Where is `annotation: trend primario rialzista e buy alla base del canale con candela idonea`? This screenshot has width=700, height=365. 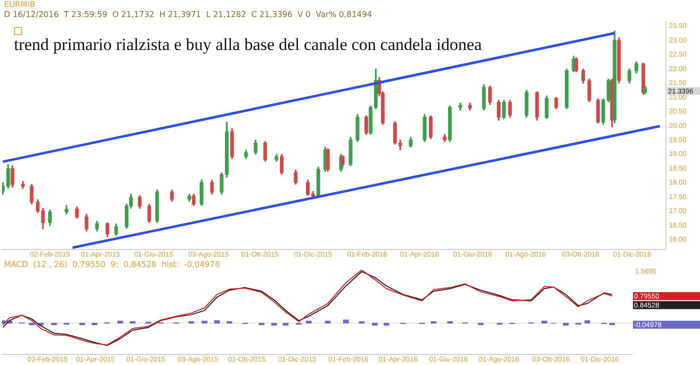 annotation: trend primario rialzista e buy alla base del canale con candela idonea is located at coordinates (248, 44).